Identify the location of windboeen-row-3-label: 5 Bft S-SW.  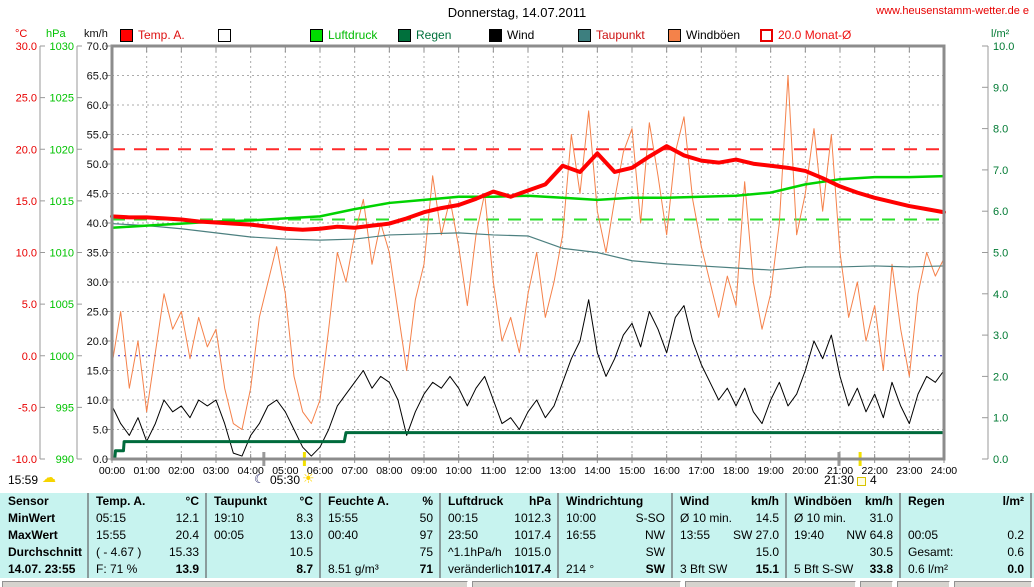
(824, 569).